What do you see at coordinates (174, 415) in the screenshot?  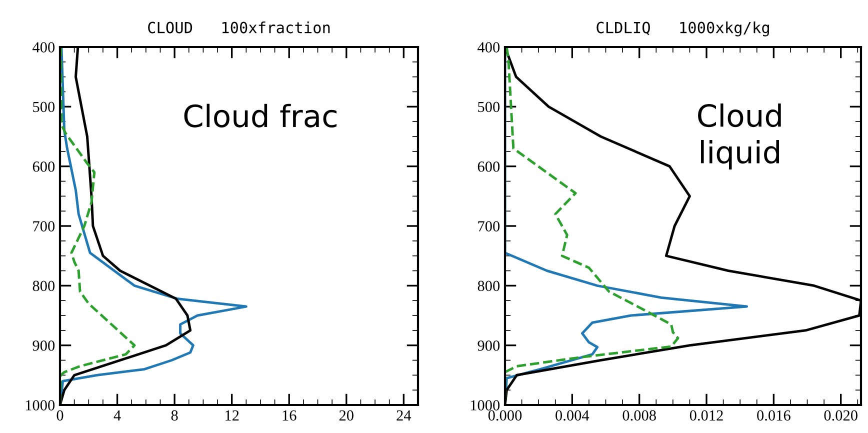 I see `x-tick-label: 8` at bounding box center [174, 415].